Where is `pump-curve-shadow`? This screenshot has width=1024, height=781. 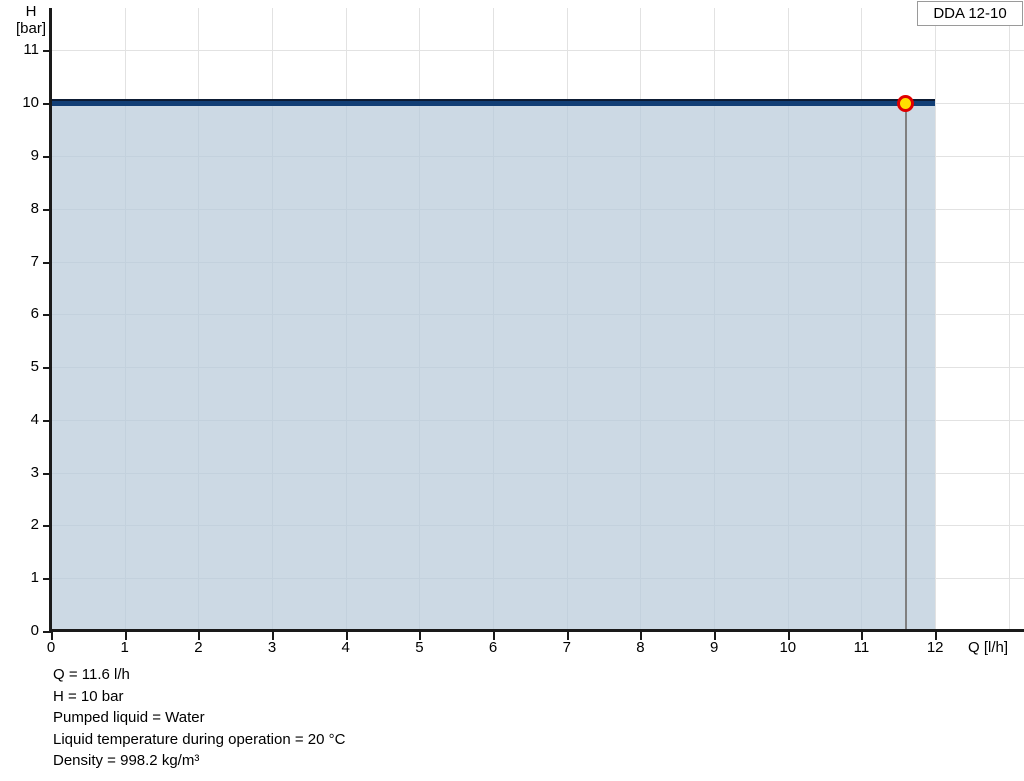 pump-curve-shadow is located at coordinates (493, 100).